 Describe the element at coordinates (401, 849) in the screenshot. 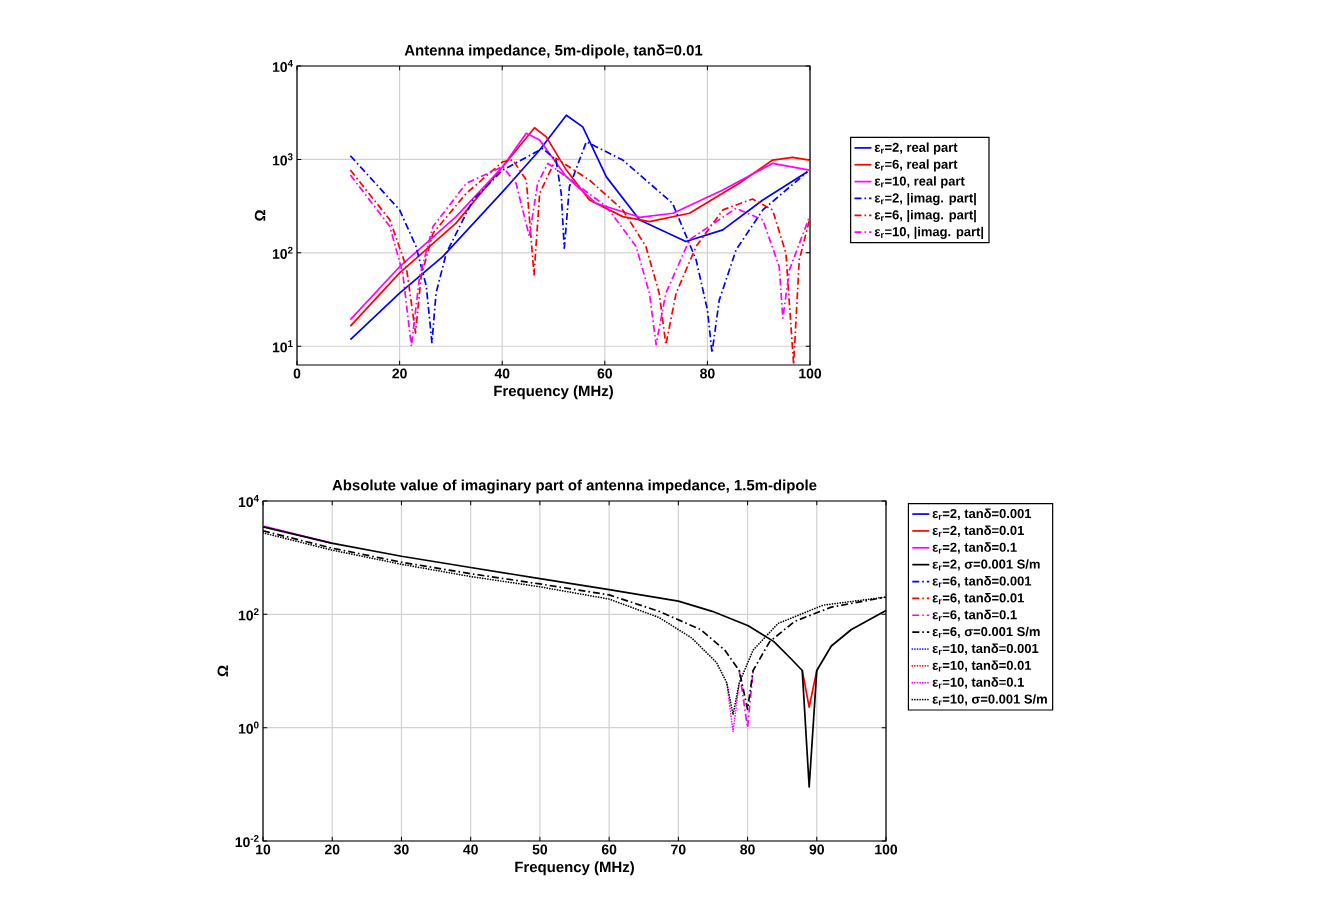

I see `x-tick-label: 30` at that location.